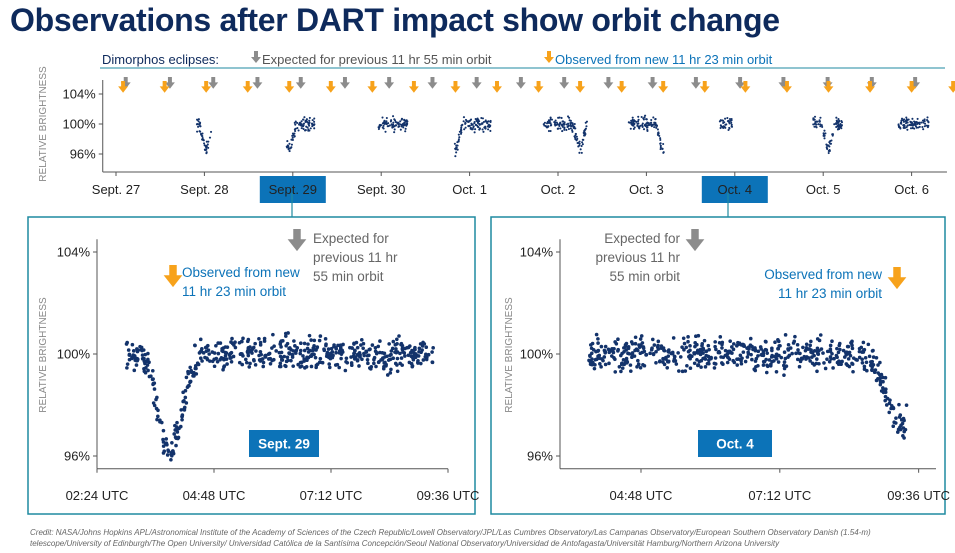 This screenshot has width=955, height=553. What do you see at coordinates (97, 495) in the screenshot?
I see `detail-x-tick-label: 02:24 UTC` at bounding box center [97, 495].